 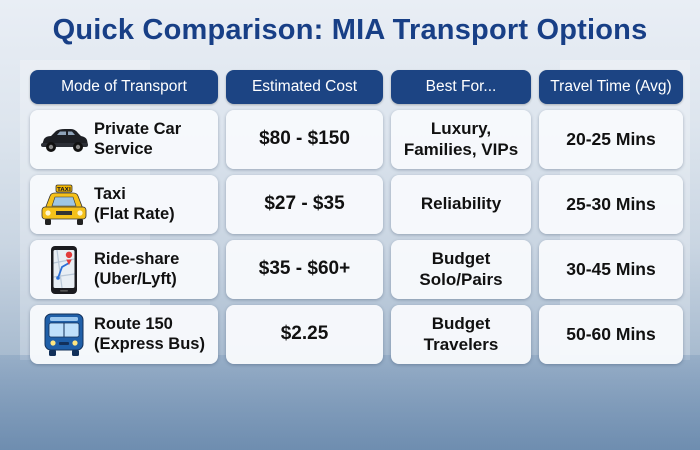 I want to click on mode-cell: TAXI Taxi (Flat Rate), so click(x=124, y=204).